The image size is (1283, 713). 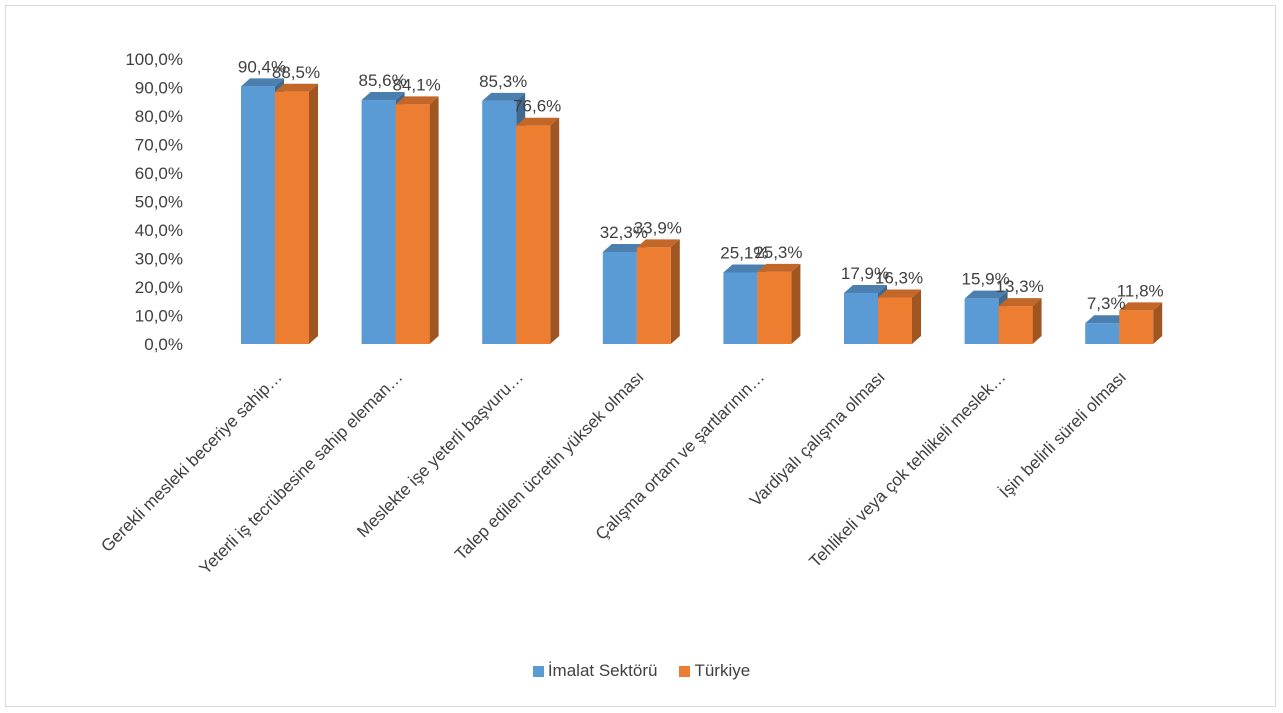 I want to click on y-tick-label: 80,0%, so click(x=159, y=116).